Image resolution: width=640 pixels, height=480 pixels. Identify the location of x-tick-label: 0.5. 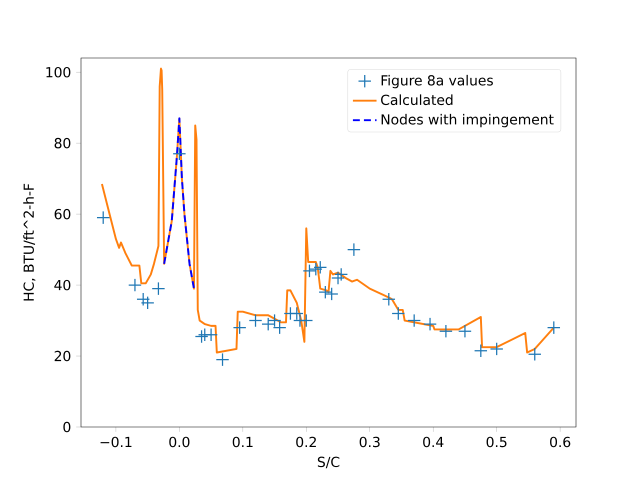
(496, 442).